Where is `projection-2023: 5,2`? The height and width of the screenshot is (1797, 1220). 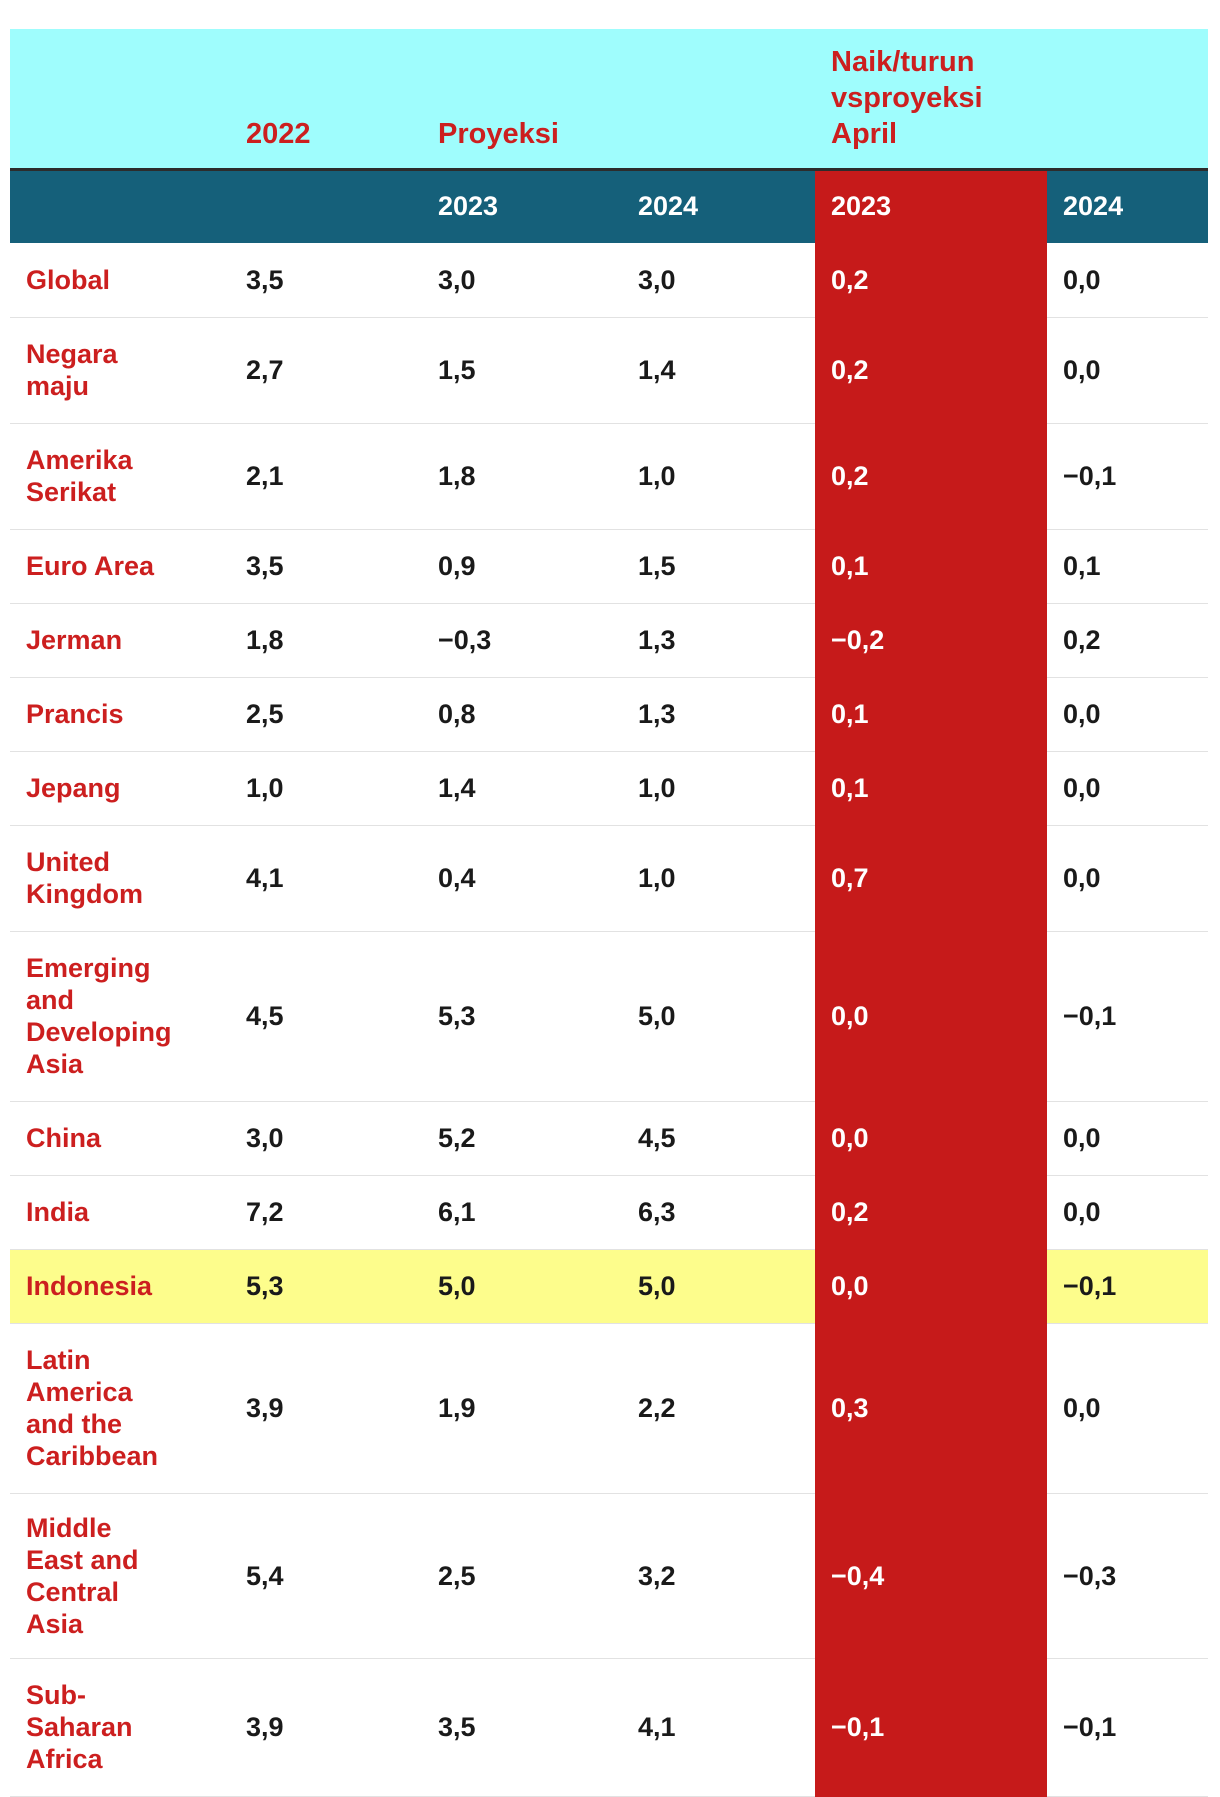 projection-2023: 5,2 is located at coordinates (522, 1138).